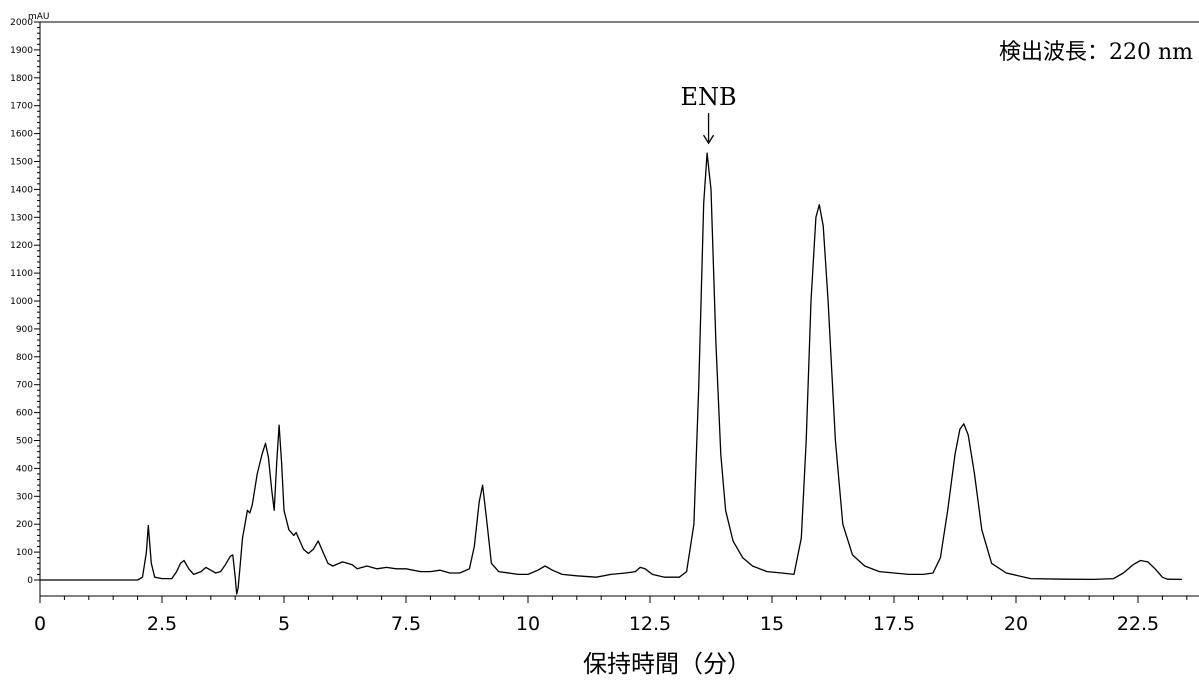 This screenshot has height=684, width=1199. I want to click on y-tick-label: 200, so click(24, 525).